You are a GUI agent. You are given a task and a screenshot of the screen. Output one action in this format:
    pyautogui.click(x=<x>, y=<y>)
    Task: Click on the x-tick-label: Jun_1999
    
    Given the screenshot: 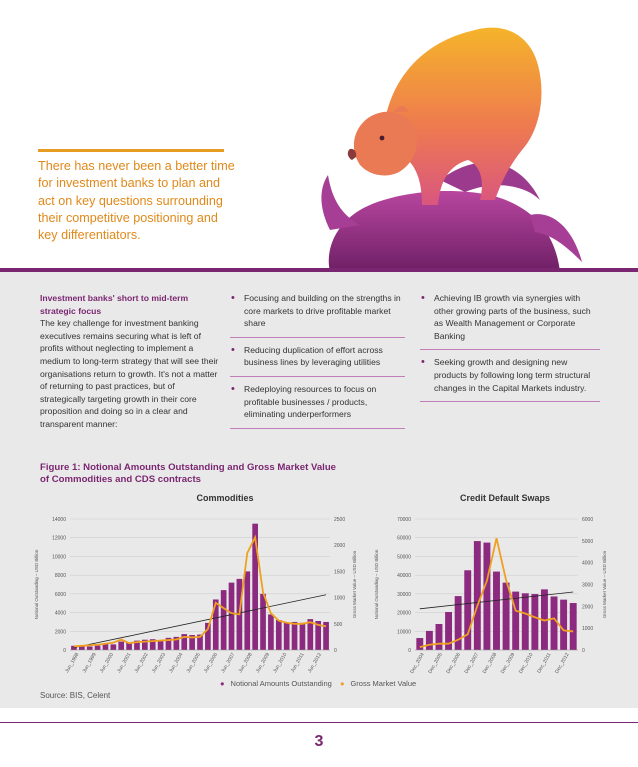 What is the action you would take?
    pyautogui.click(x=90, y=663)
    